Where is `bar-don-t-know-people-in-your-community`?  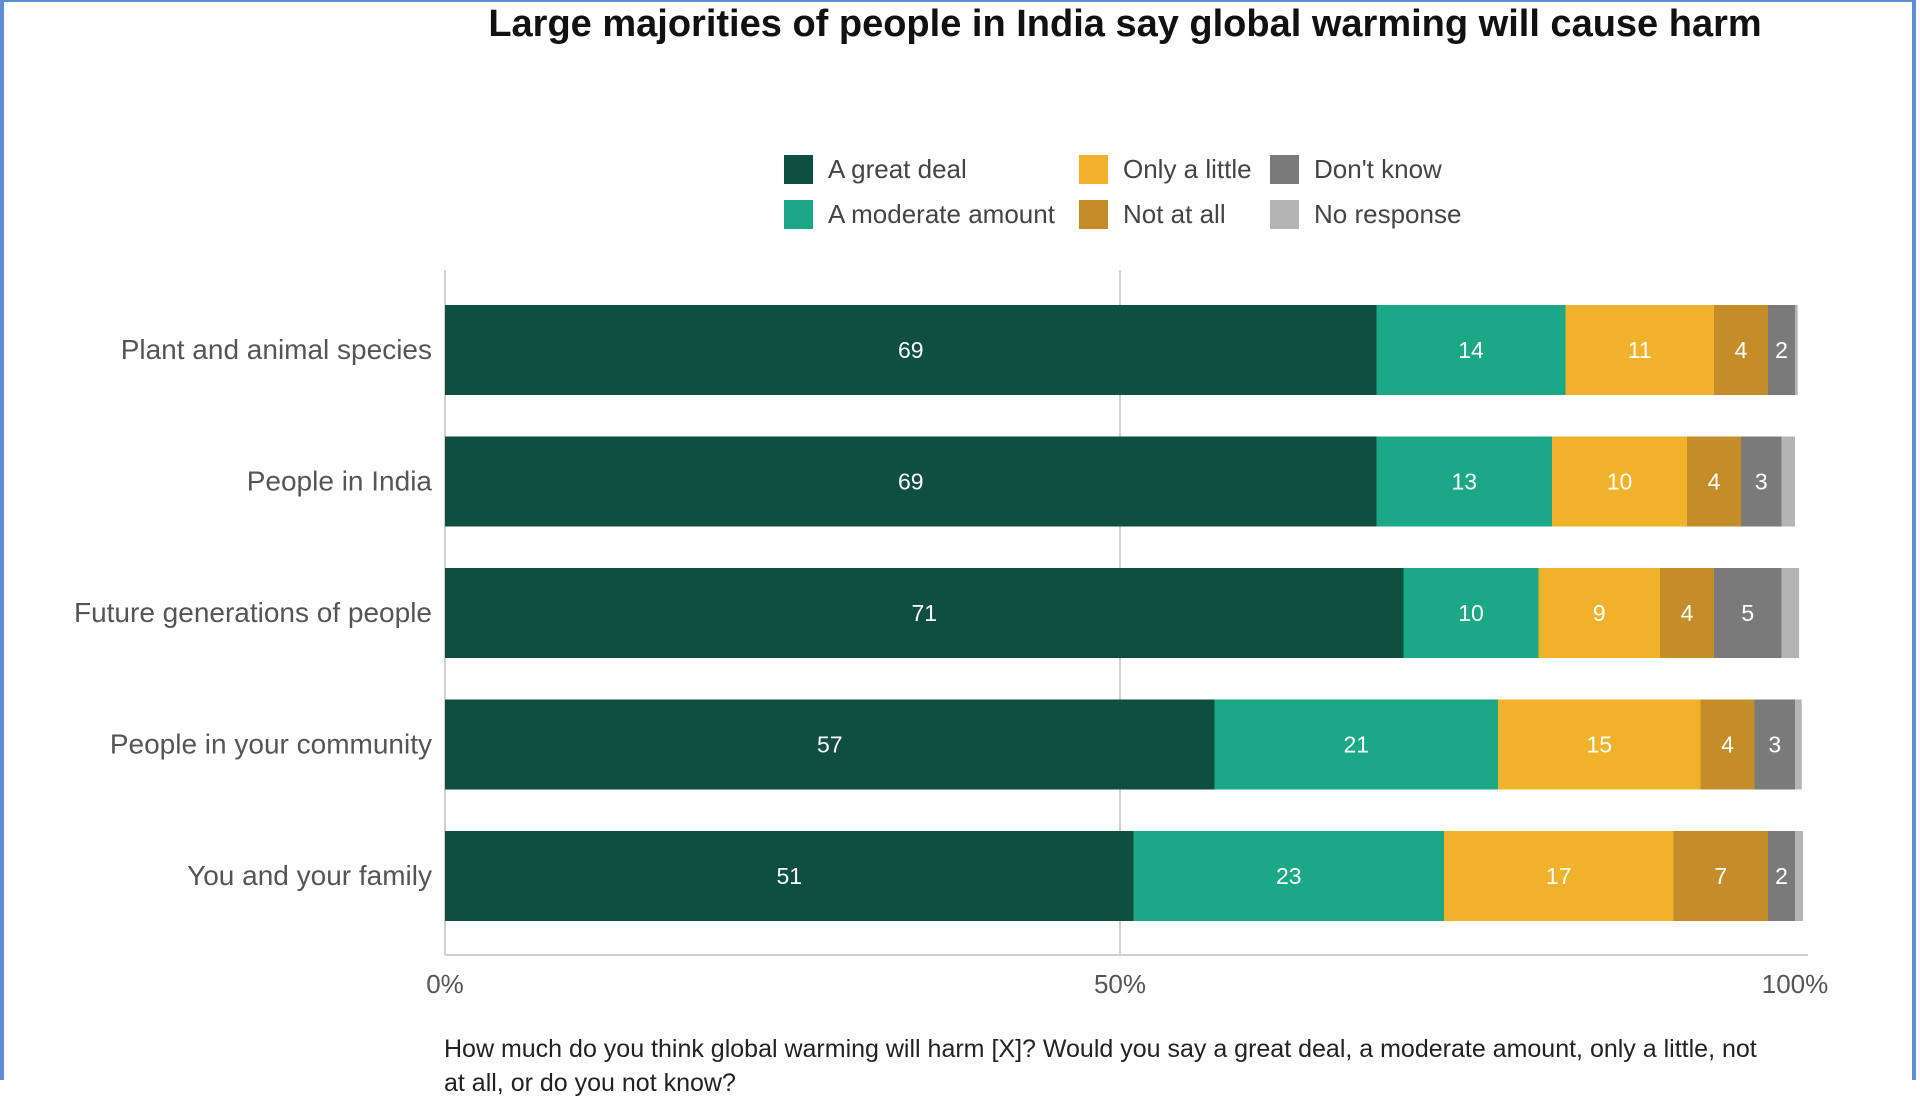 bar-don-t-know-people-in-your-community is located at coordinates (1774, 744).